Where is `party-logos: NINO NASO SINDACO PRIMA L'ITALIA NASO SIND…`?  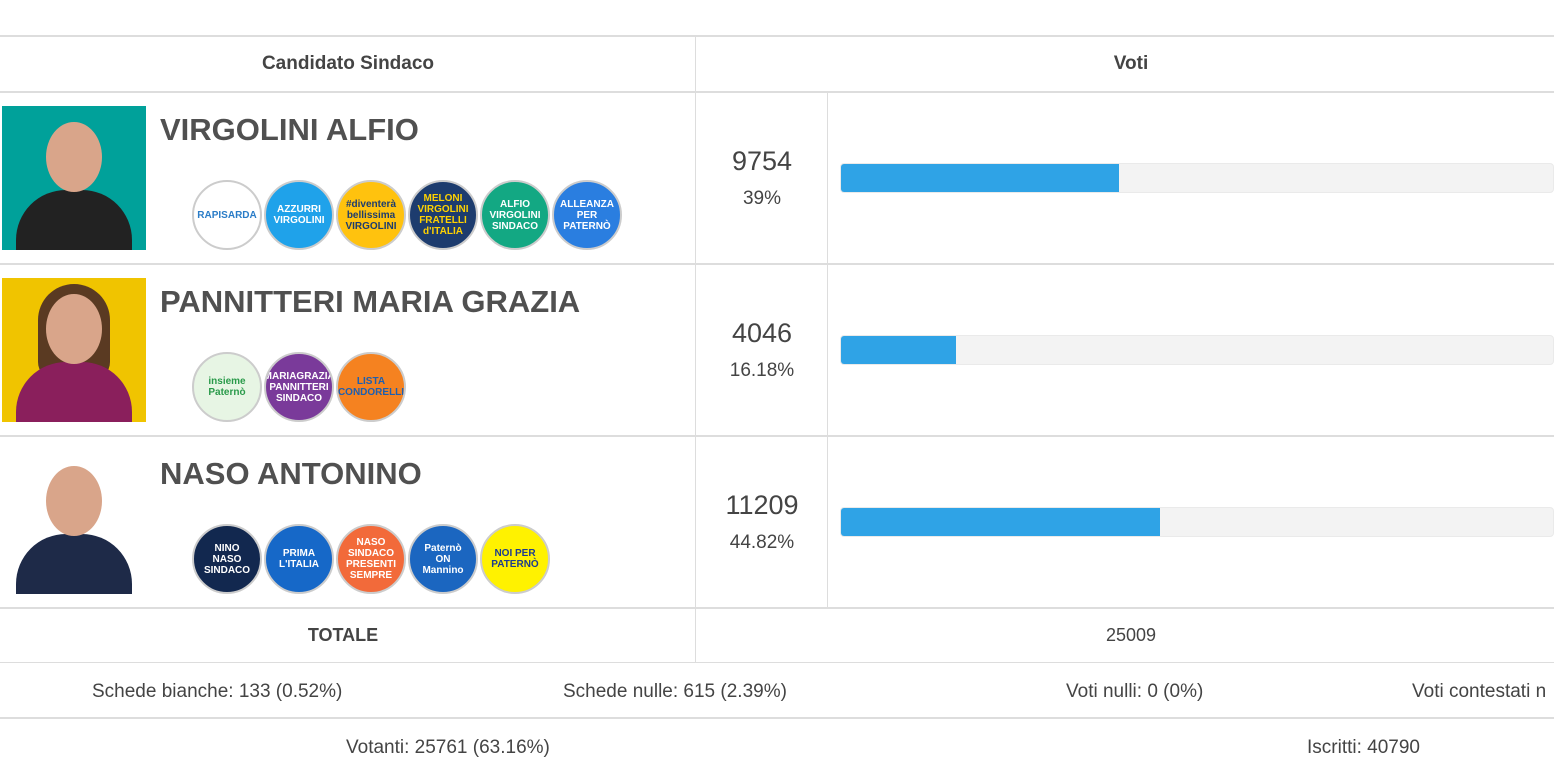 party-logos: NINO NASO SINDACO PRIMA L'ITALIA NASO SIND… is located at coordinates (371, 559).